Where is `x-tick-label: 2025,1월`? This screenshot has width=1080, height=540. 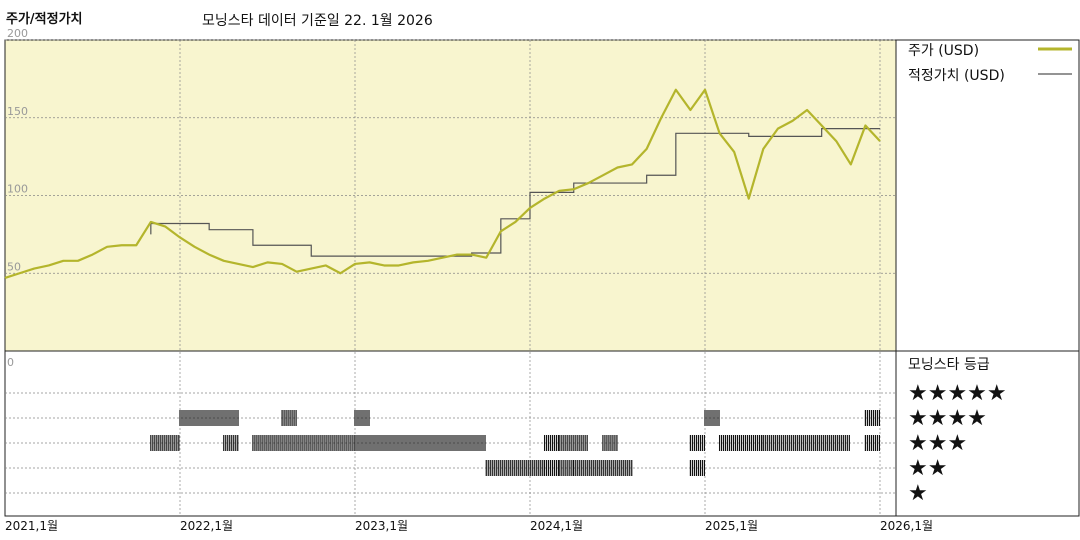 x-tick-label: 2025,1월 is located at coordinates (731, 526).